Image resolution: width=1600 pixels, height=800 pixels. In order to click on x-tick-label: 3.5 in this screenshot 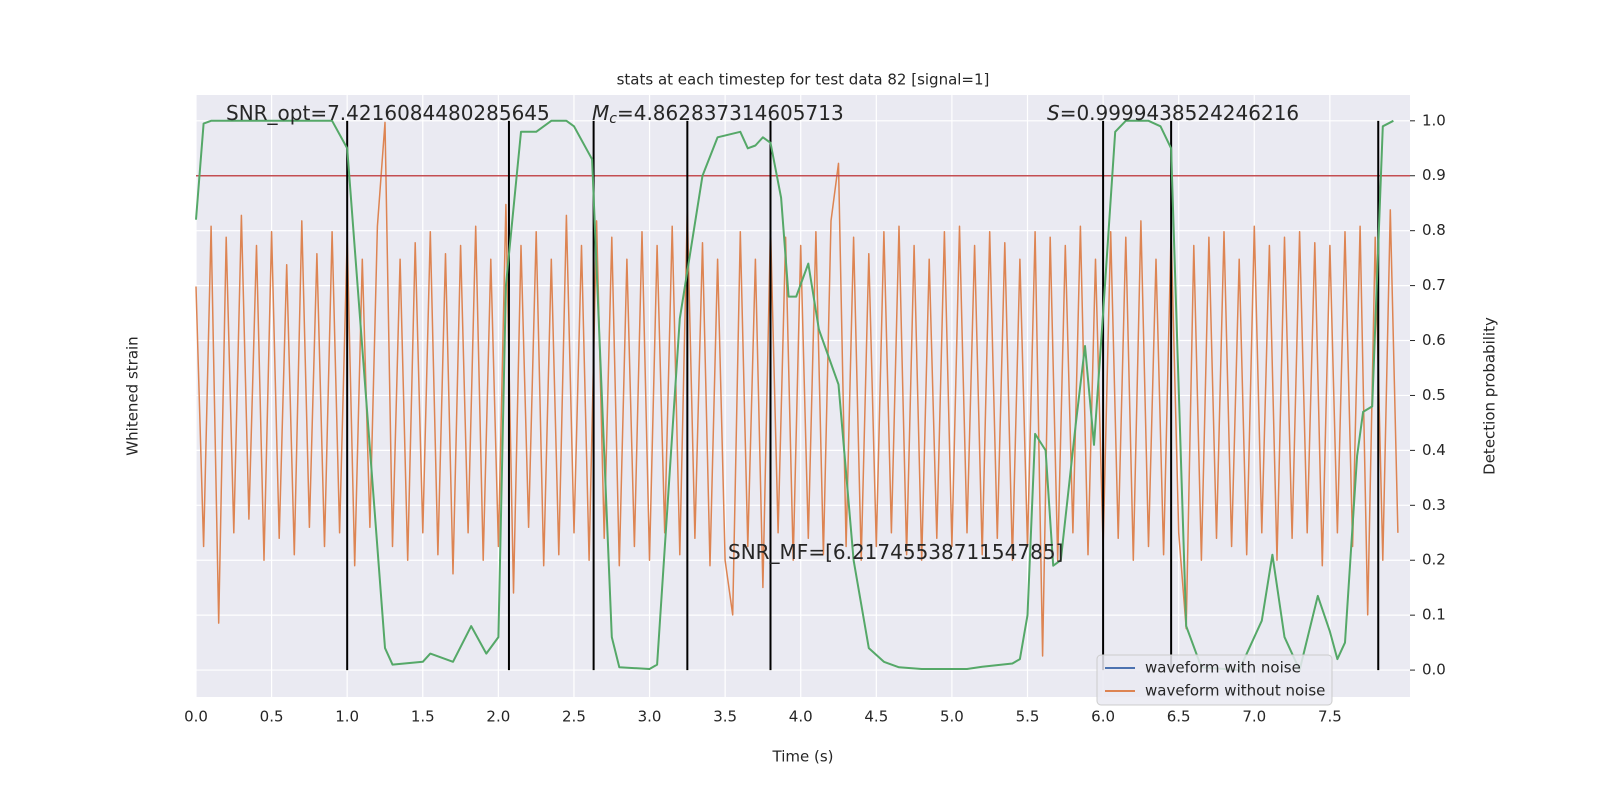, I will do `click(725, 717)`.